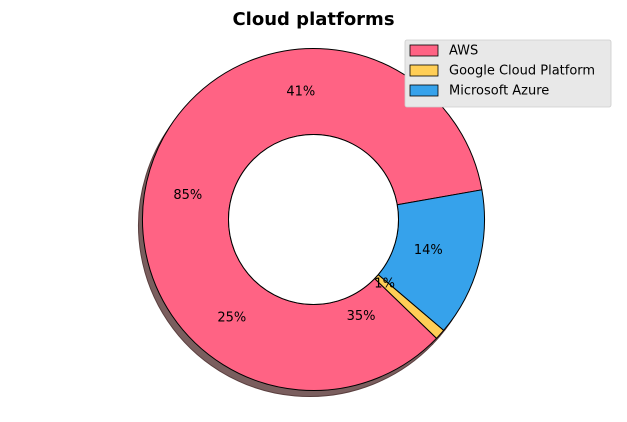 This screenshot has height=422, width=627. Describe the element at coordinates (463, 51) in the screenshot. I see `legend-label-aws: AWS` at that location.